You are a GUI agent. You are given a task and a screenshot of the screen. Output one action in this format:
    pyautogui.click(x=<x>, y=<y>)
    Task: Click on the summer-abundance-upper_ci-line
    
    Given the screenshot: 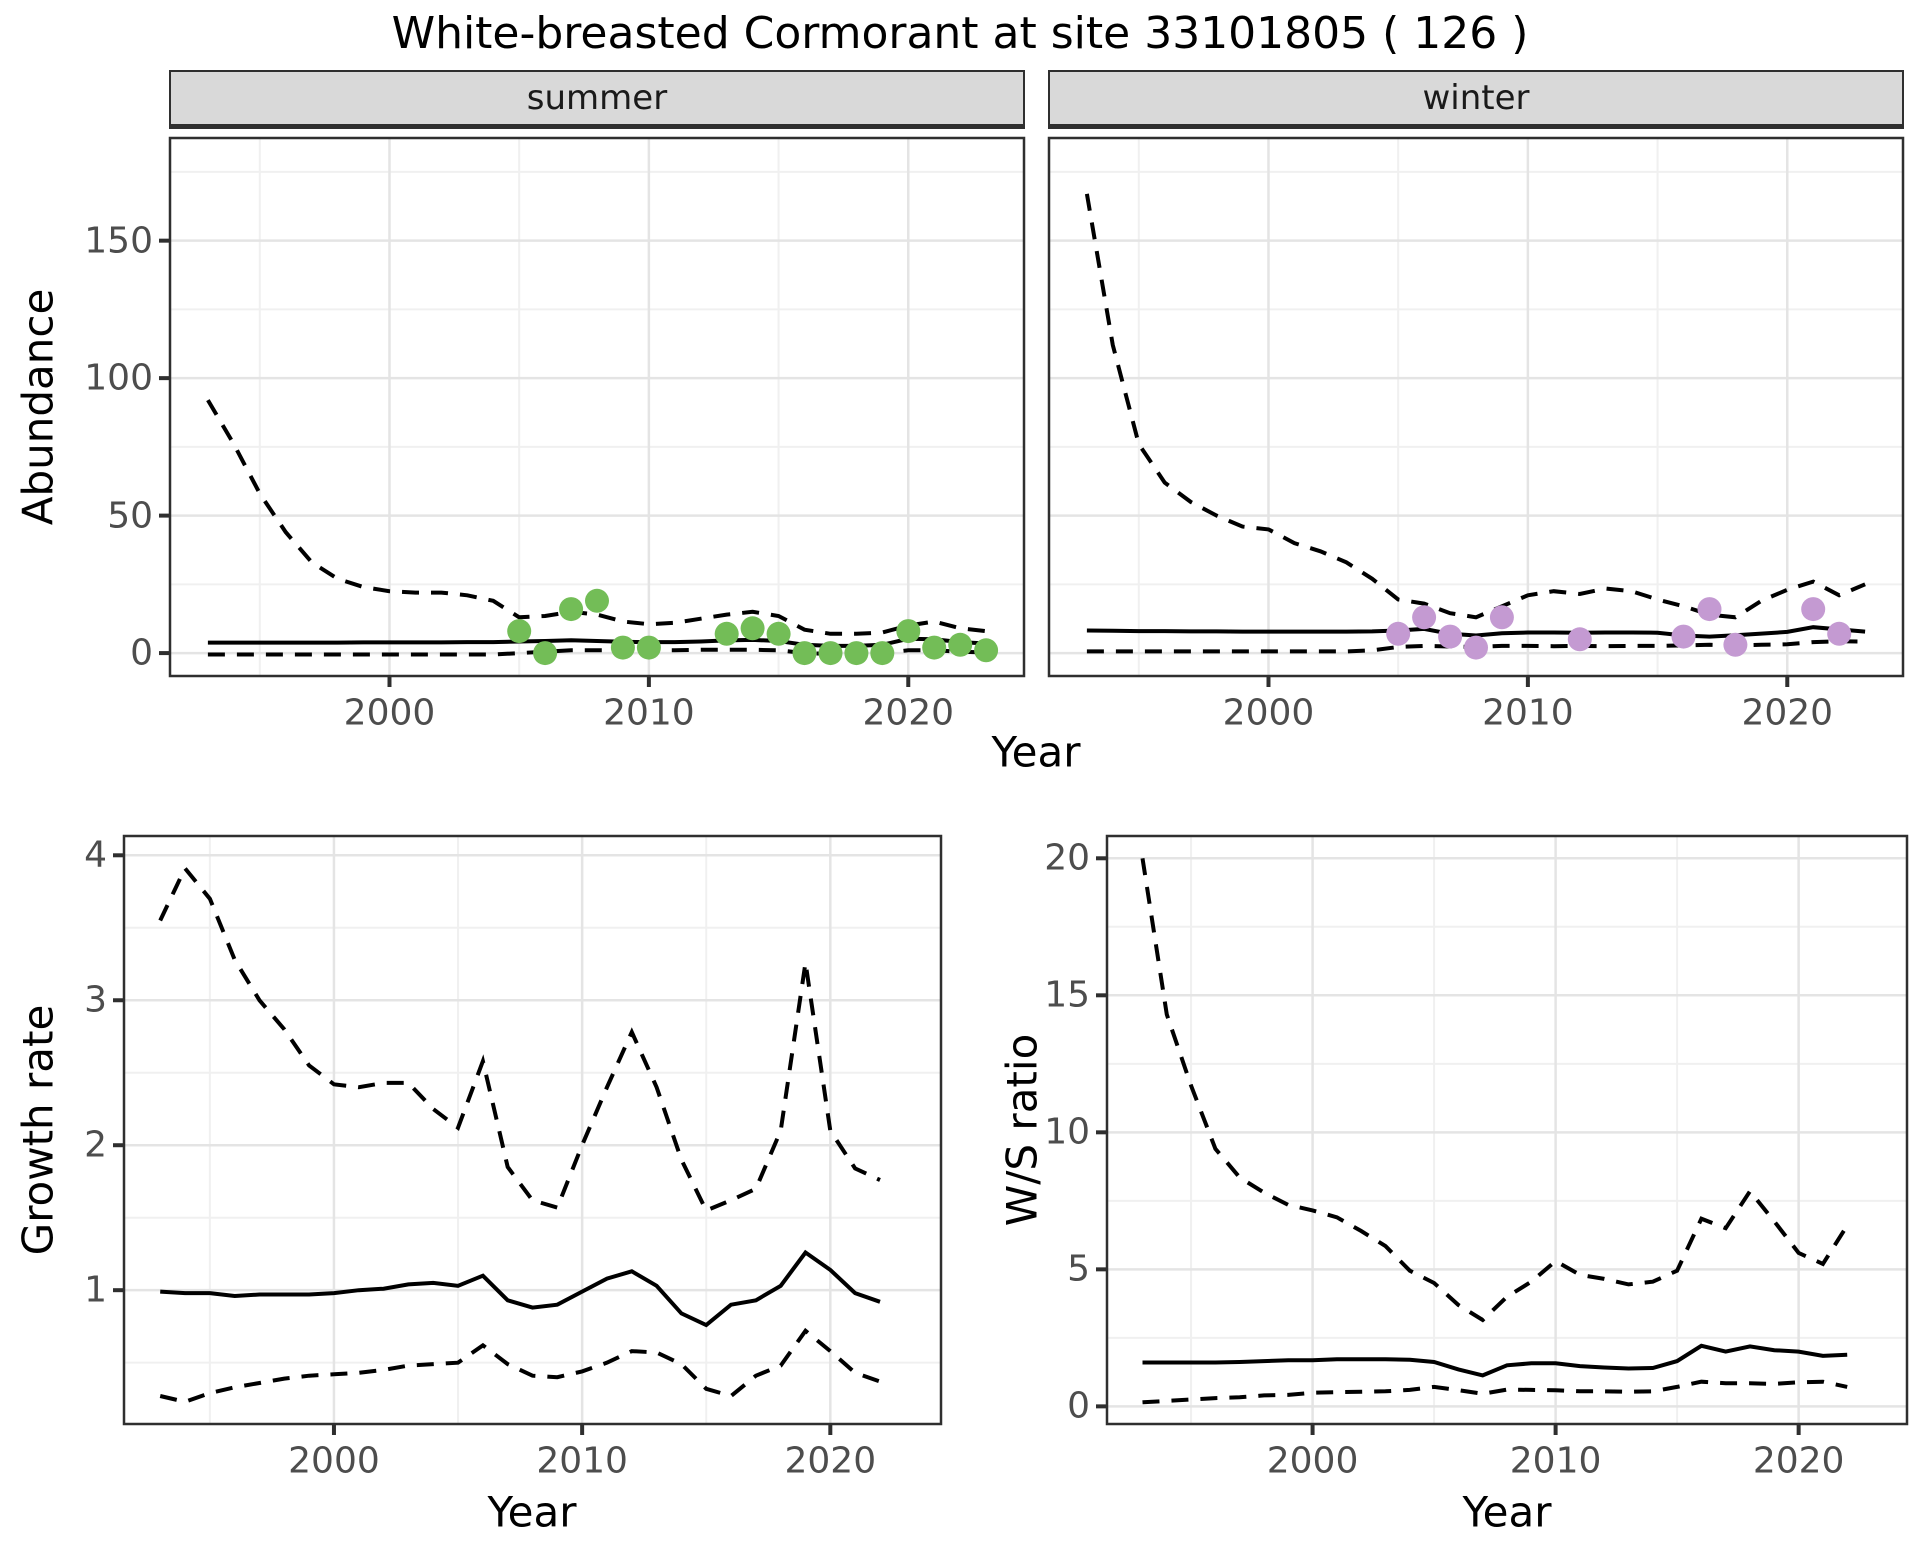 What is the action you would take?
    pyautogui.click(x=596, y=517)
    